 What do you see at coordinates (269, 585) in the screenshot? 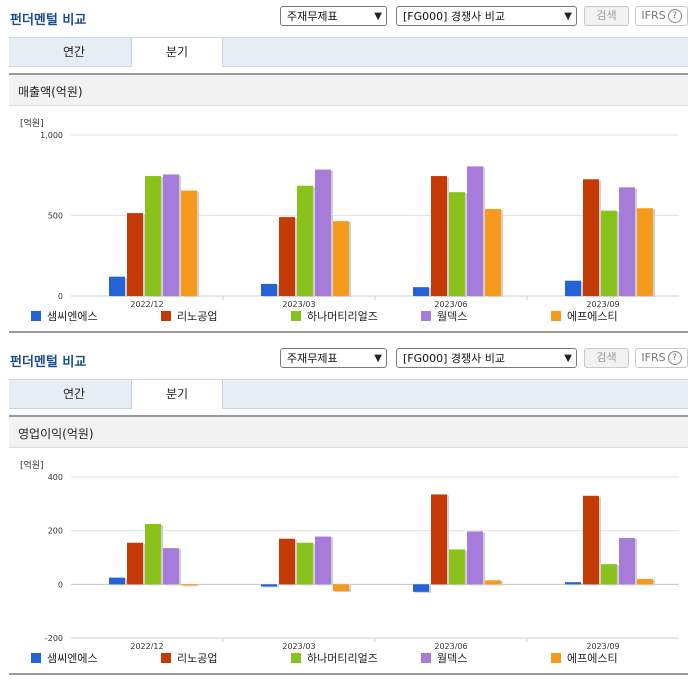
I see `bar-샘씨엔에스-2023-03` at bounding box center [269, 585].